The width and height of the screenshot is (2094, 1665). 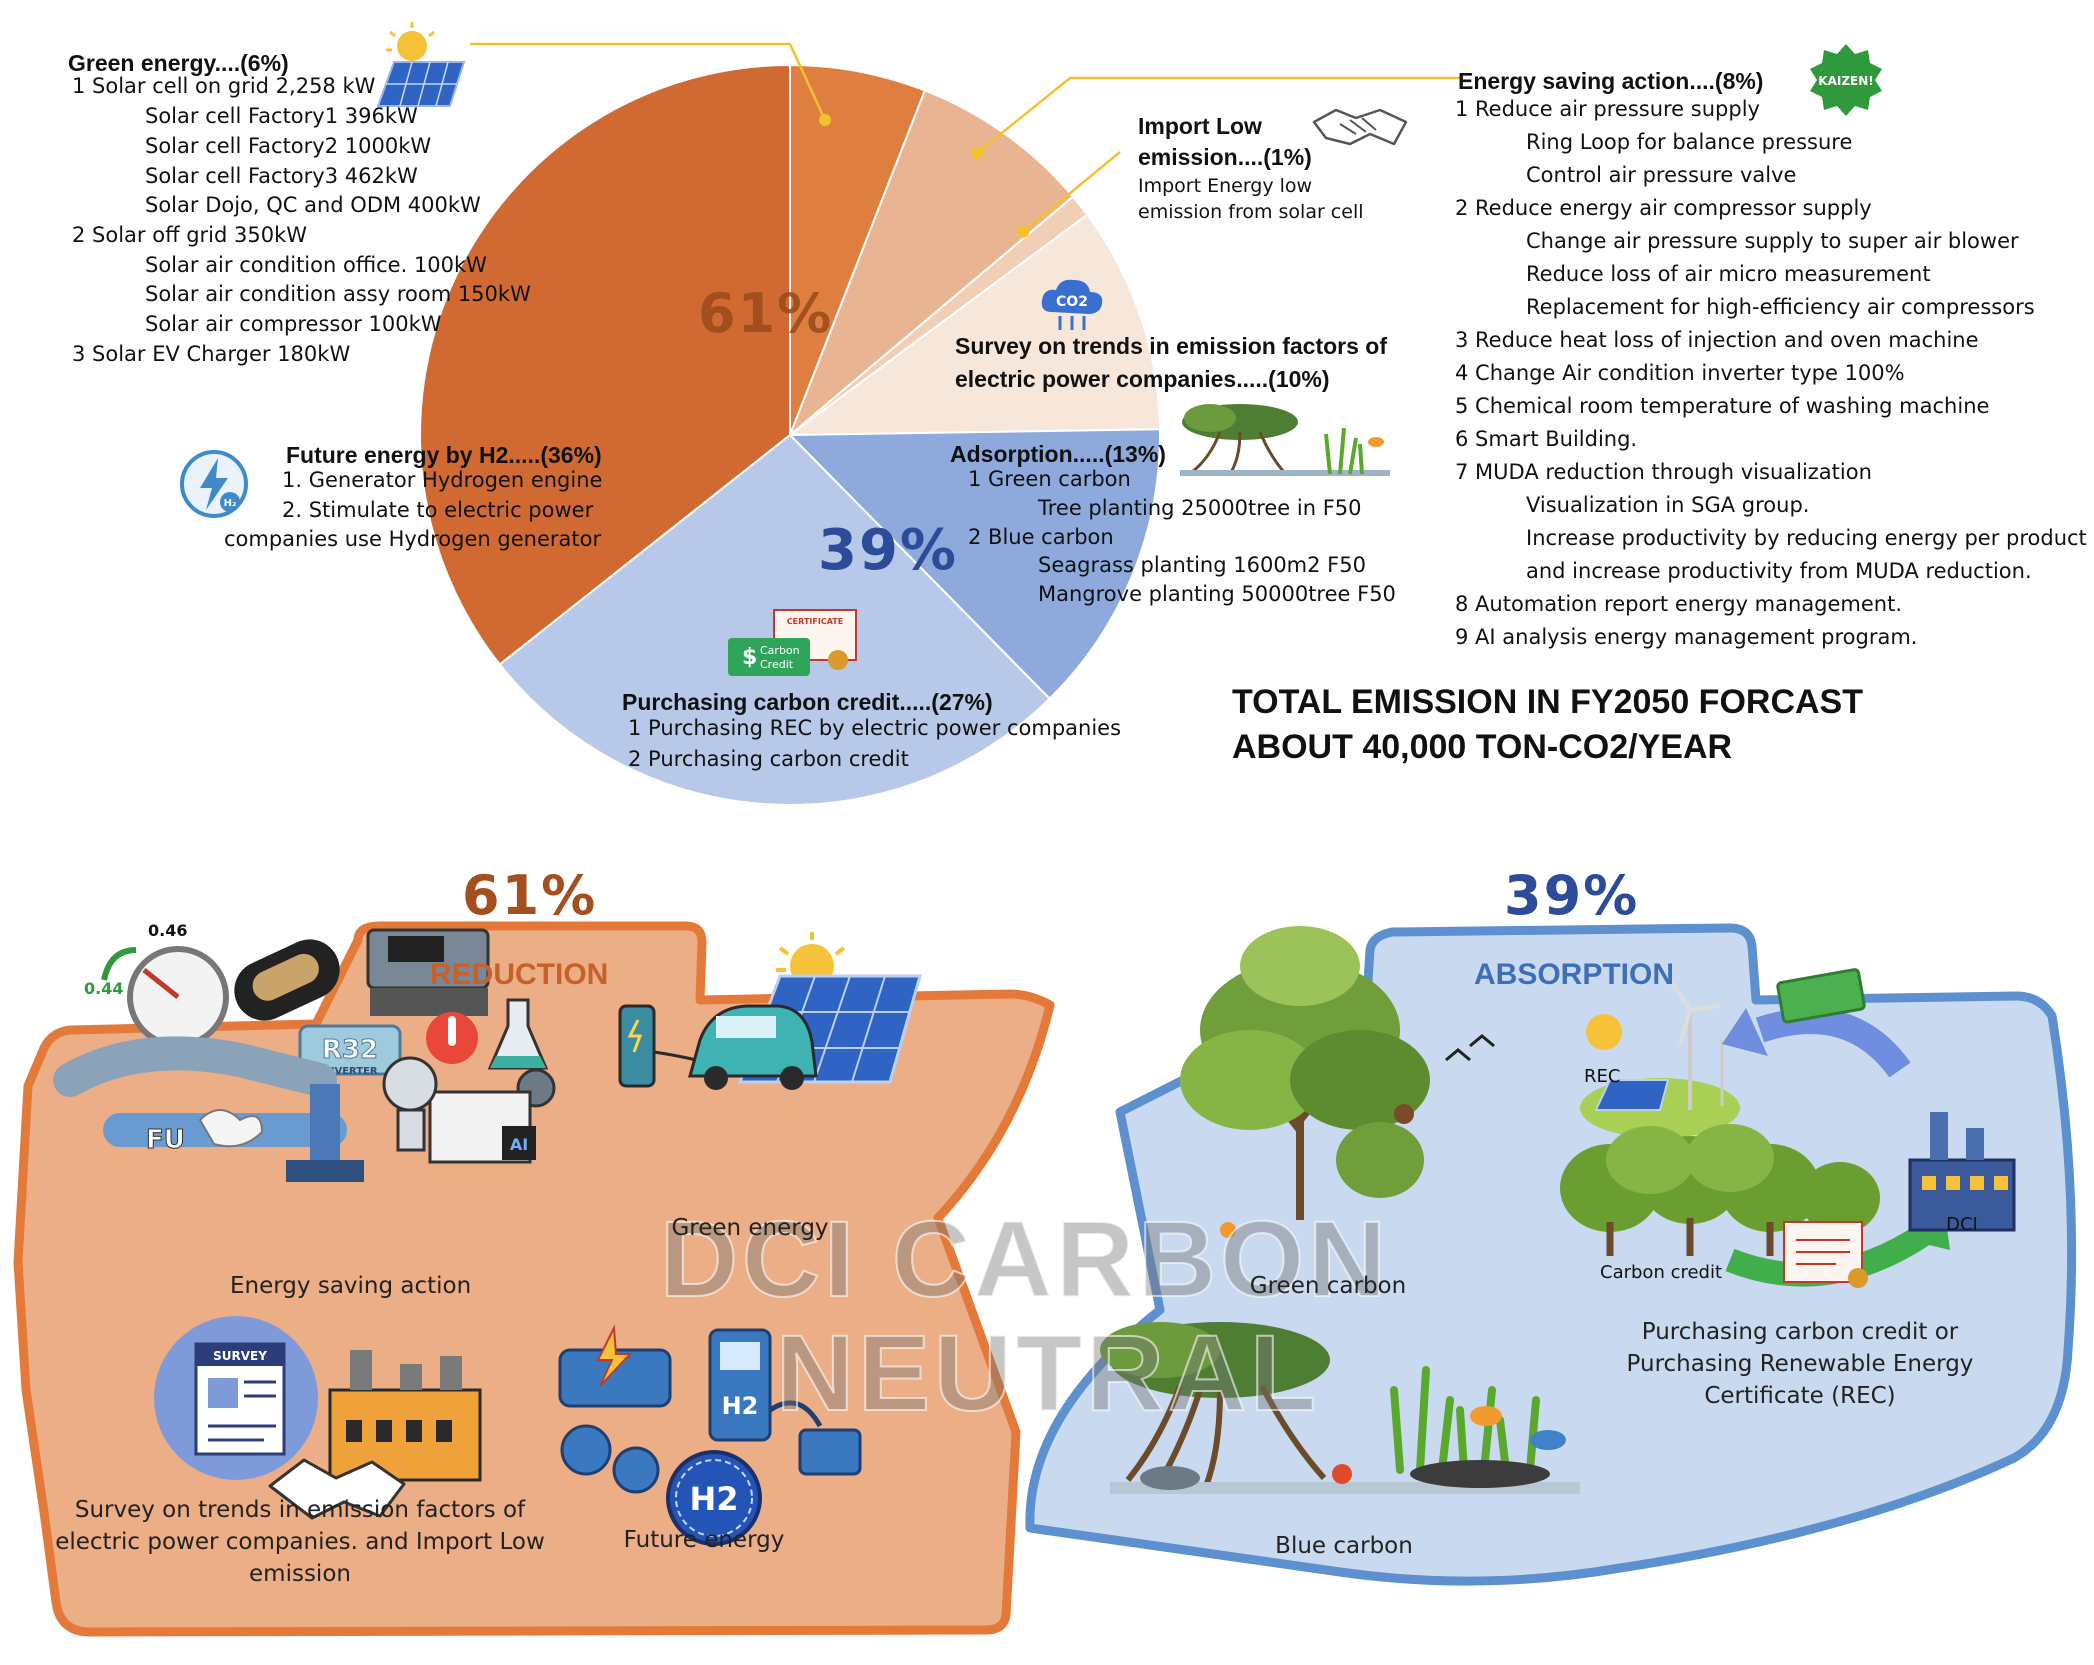 What do you see at coordinates (750, 1228) in the screenshot?
I see `green-energy-caption: Green energy` at bounding box center [750, 1228].